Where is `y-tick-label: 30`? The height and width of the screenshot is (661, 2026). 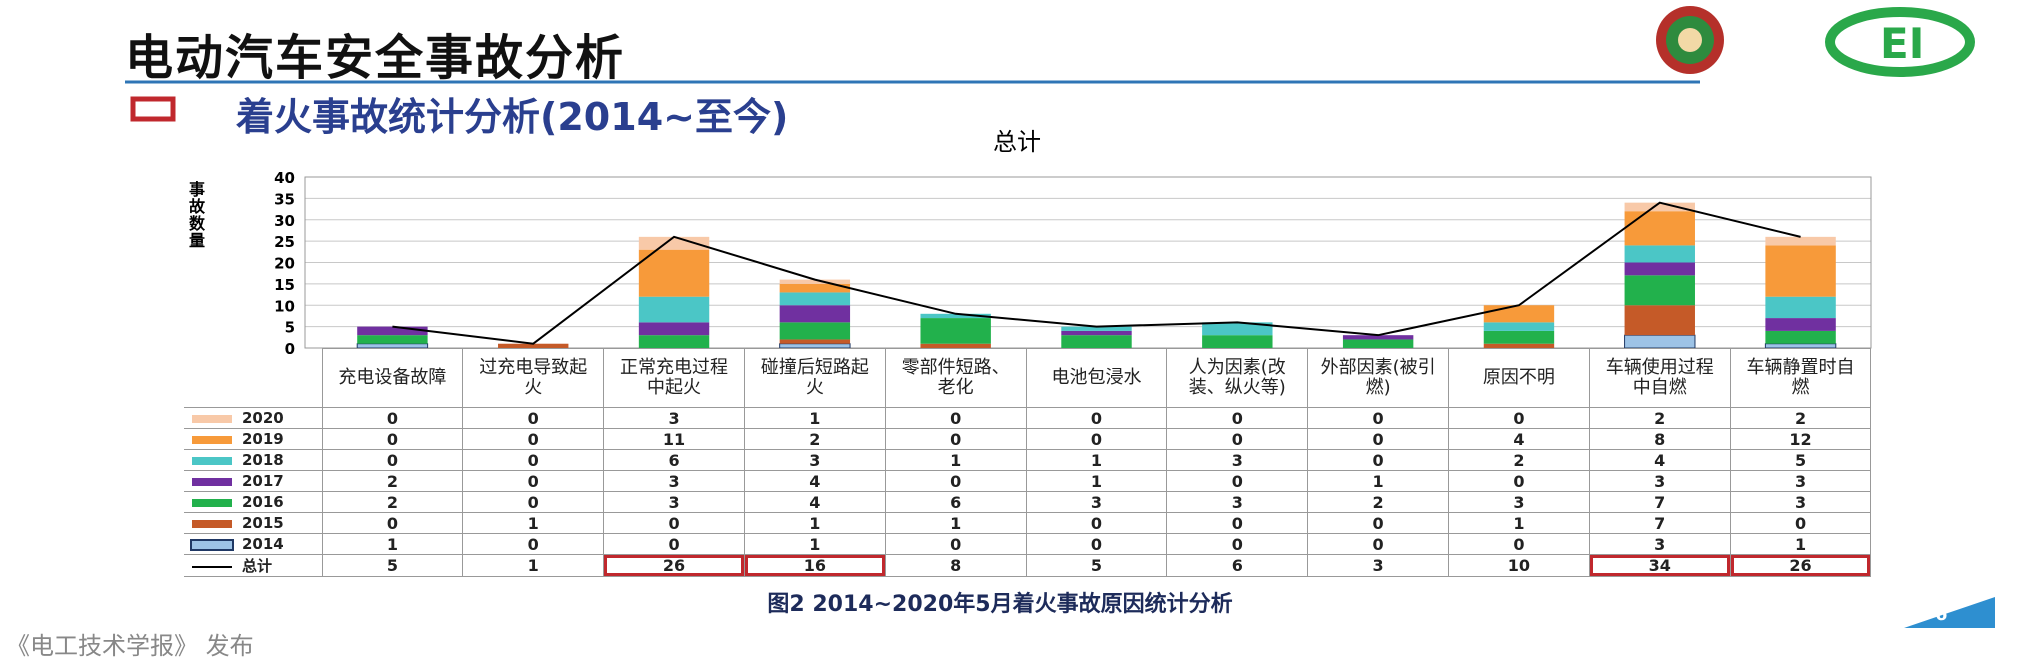
y-tick-label: 30 is located at coordinates (284, 221).